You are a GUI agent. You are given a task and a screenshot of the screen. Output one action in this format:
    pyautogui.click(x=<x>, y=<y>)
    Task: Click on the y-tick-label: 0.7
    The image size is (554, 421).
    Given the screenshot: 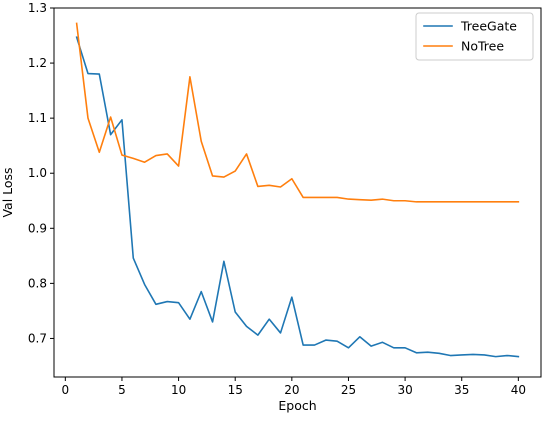 What is the action you would take?
    pyautogui.click(x=37, y=338)
    